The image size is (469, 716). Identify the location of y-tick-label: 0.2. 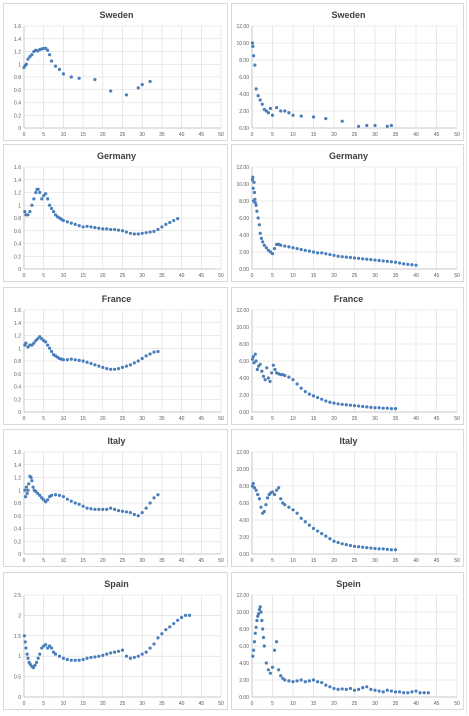
(17, 116).